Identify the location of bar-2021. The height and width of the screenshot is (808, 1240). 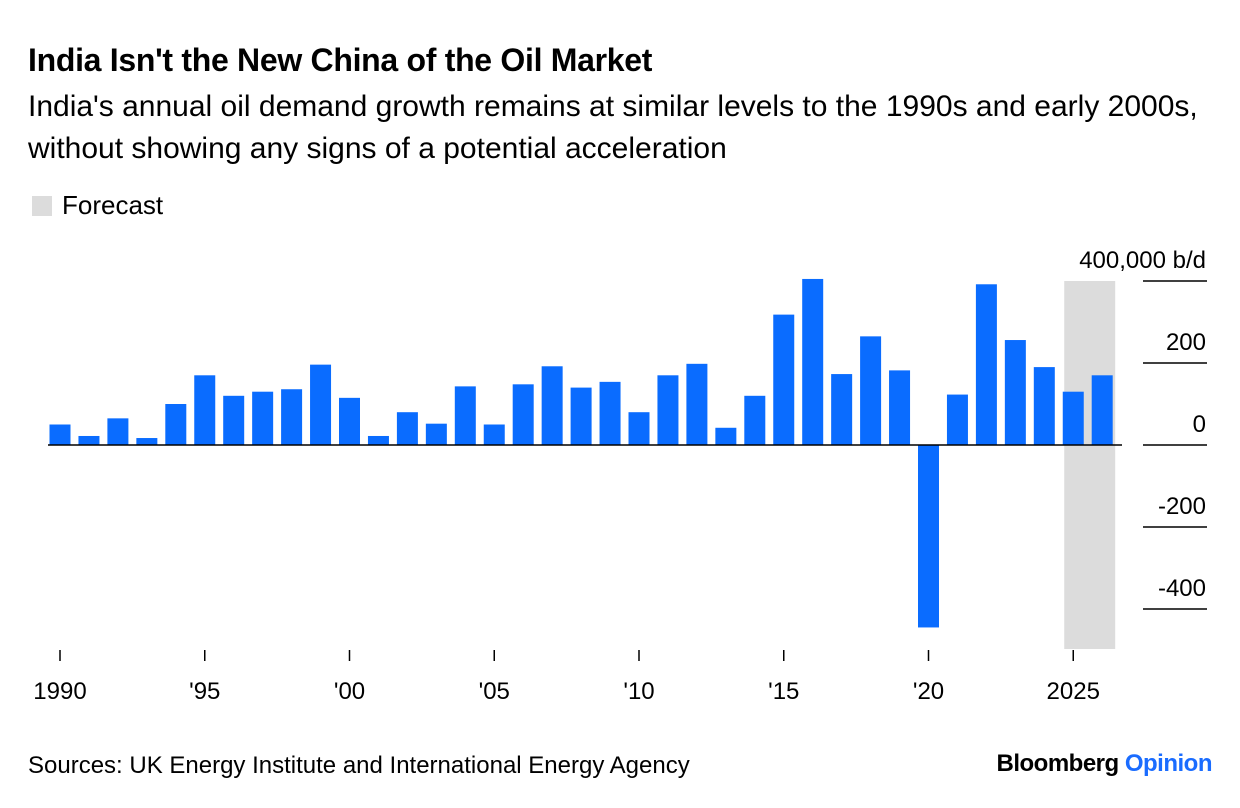
(957, 419).